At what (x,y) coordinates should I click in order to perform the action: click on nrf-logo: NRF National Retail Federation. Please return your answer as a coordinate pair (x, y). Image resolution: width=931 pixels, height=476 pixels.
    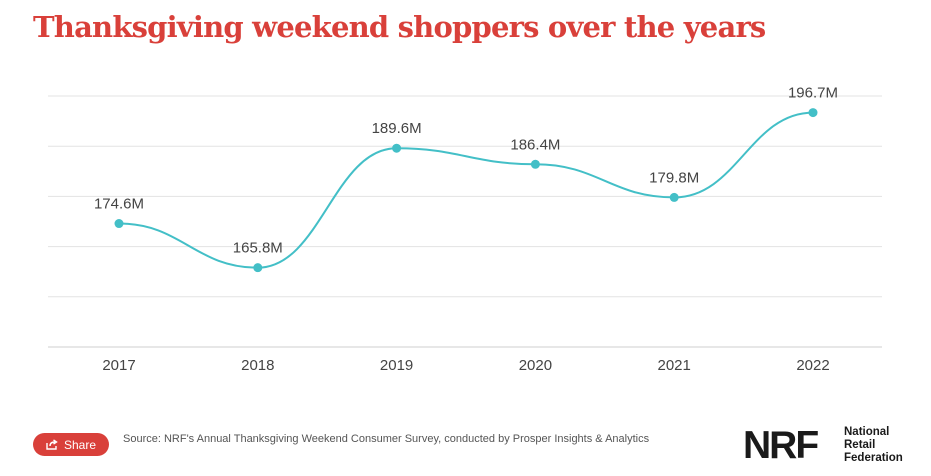
    Looking at the image, I should click on (833, 446).